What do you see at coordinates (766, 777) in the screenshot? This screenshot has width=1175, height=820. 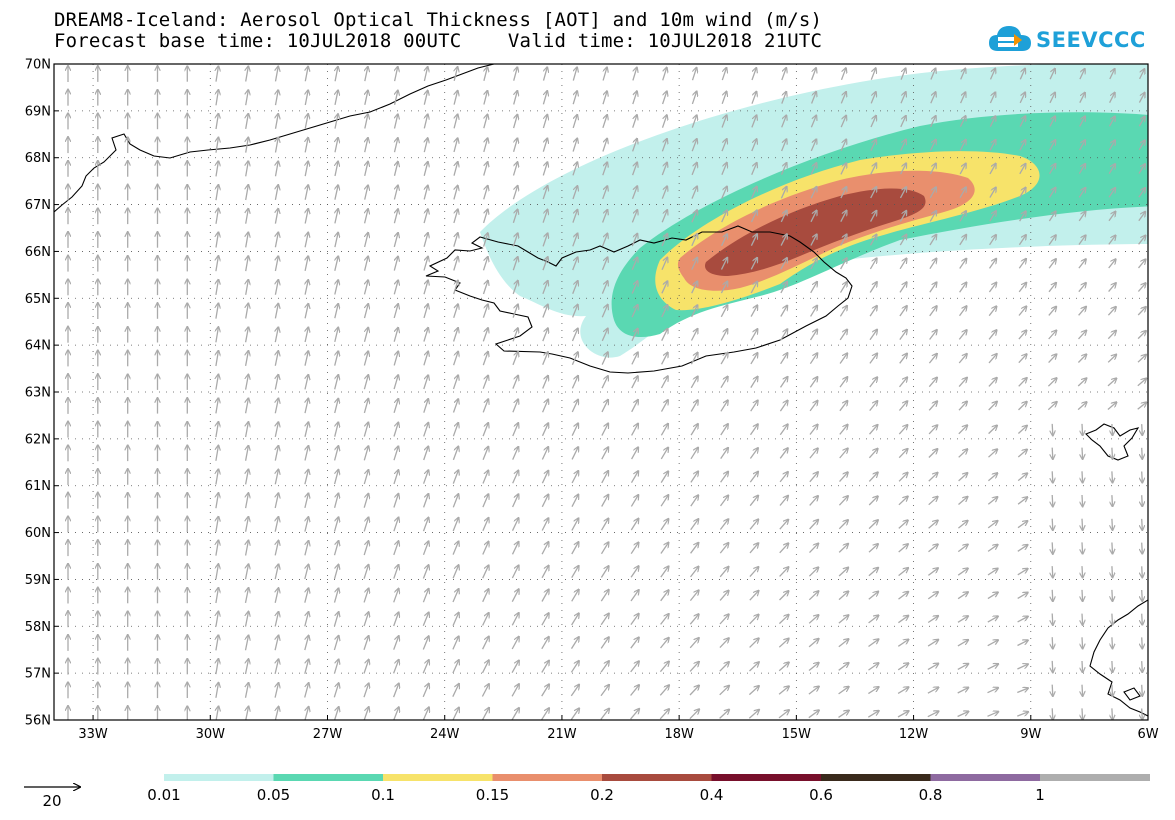 I see `legend-swatch` at bounding box center [766, 777].